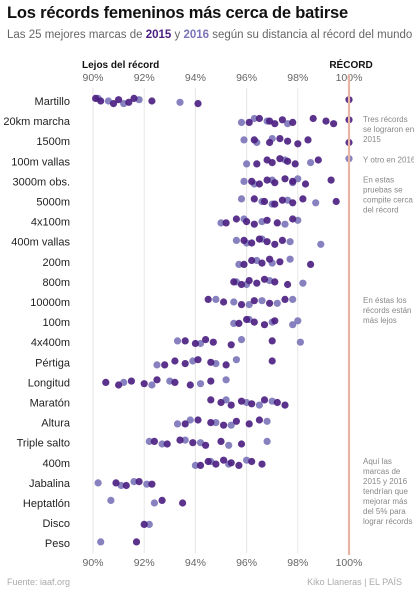  What do you see at coordinates (76, 35) in the screenshot?
I see `subtitle-text-before: Las 25 mejores marcas de` at bounding box center [76, 35].